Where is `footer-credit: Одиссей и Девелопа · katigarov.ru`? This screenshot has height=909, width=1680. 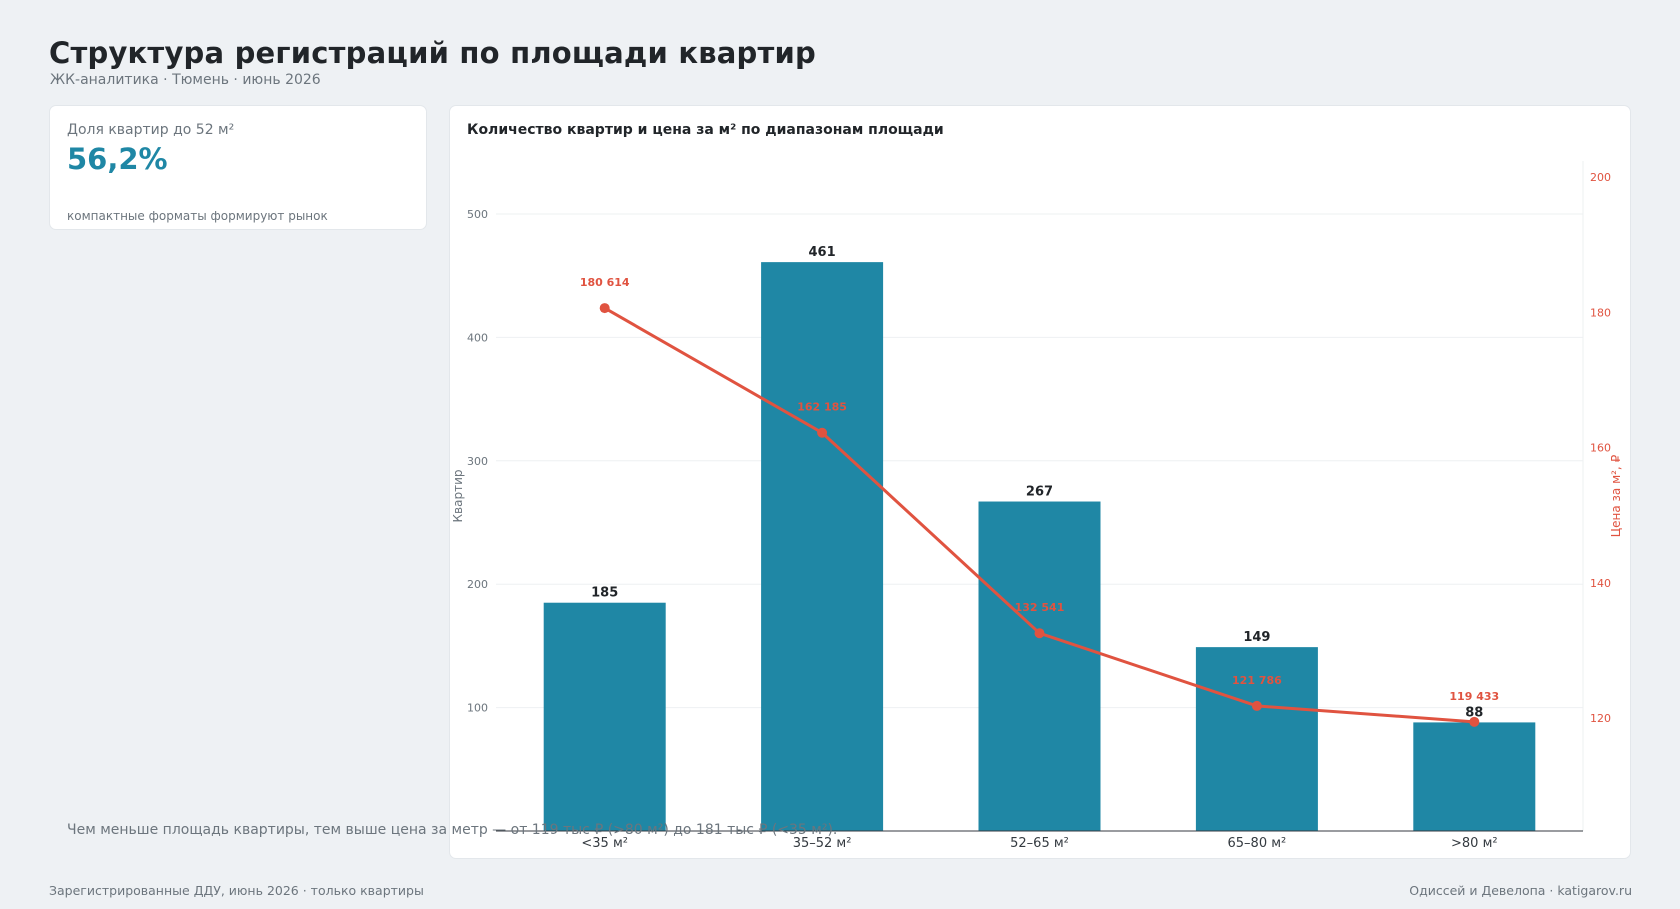
footer-credit: Одиссей и Девелопа · katigarov.ru is located at coordinates (1520, 890).